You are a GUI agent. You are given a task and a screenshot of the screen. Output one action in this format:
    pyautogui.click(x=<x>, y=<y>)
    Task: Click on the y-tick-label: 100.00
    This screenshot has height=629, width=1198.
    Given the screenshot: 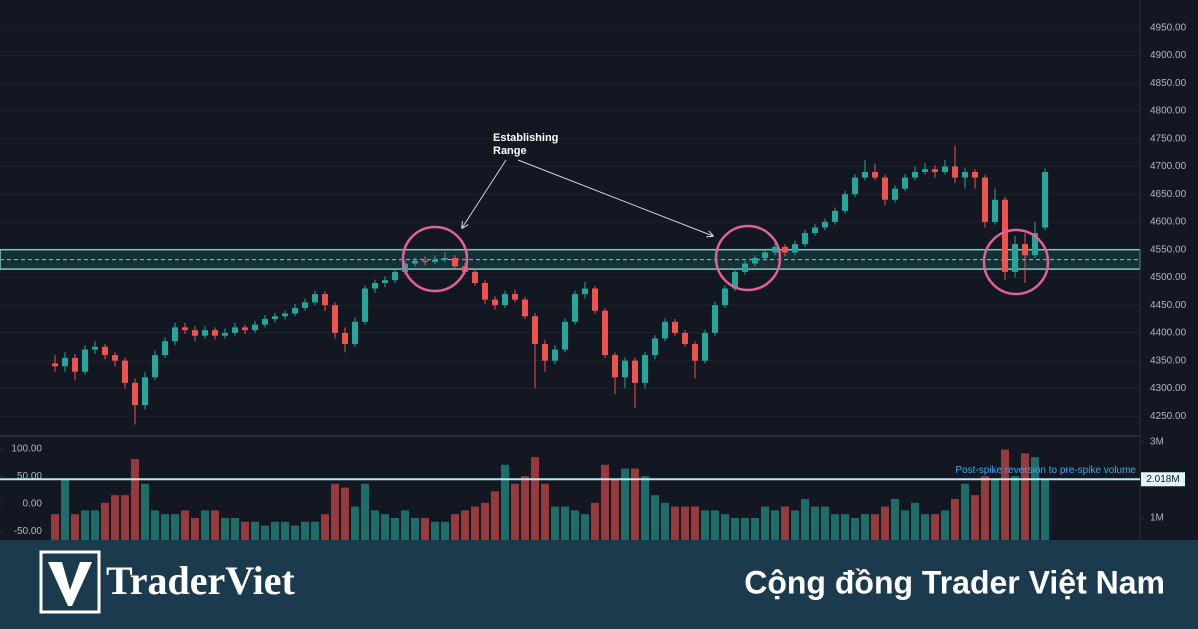 What is the action you would take?
    pyautogui.click(x=26, y=449)
    